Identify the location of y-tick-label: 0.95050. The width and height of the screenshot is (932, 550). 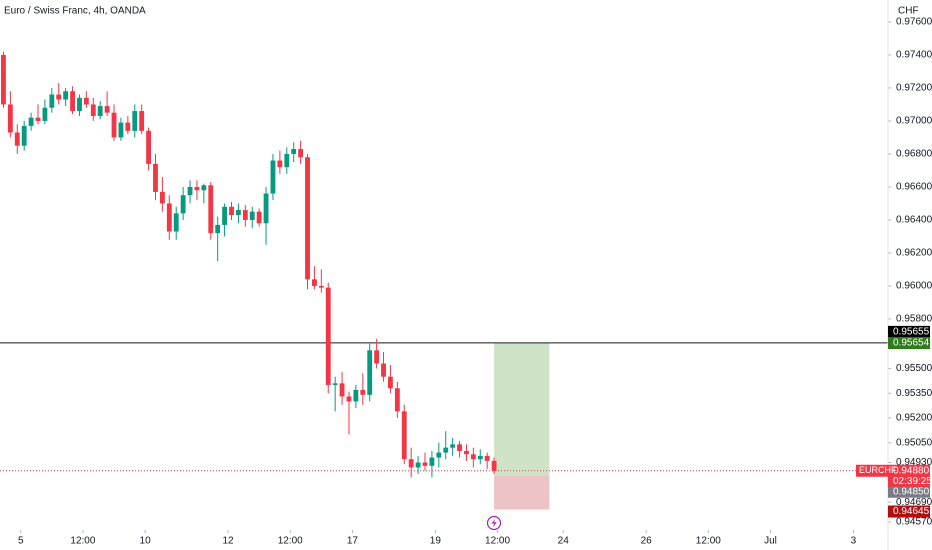
(914, 442).